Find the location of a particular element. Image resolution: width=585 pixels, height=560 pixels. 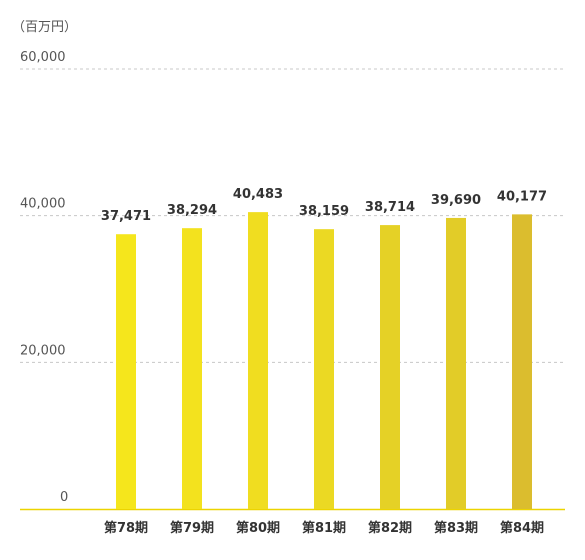

bar-value-label: 38,294 is located at coordinates (192, 210).